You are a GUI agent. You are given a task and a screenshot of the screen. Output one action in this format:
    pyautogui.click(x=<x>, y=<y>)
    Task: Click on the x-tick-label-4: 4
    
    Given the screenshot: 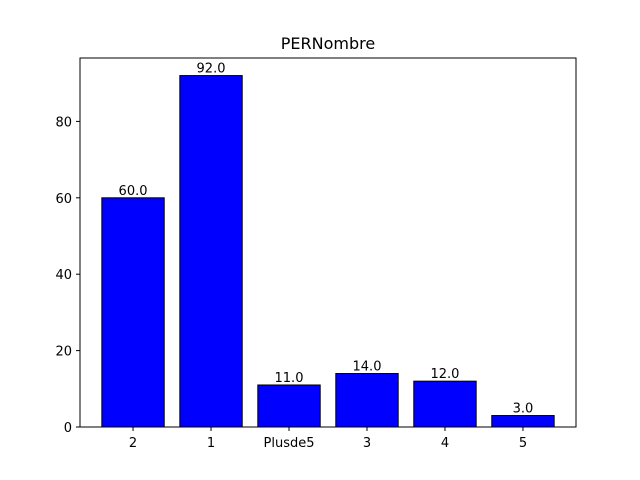 What is the action you would take?
    pyautogui.click(x=445, y=443)
    